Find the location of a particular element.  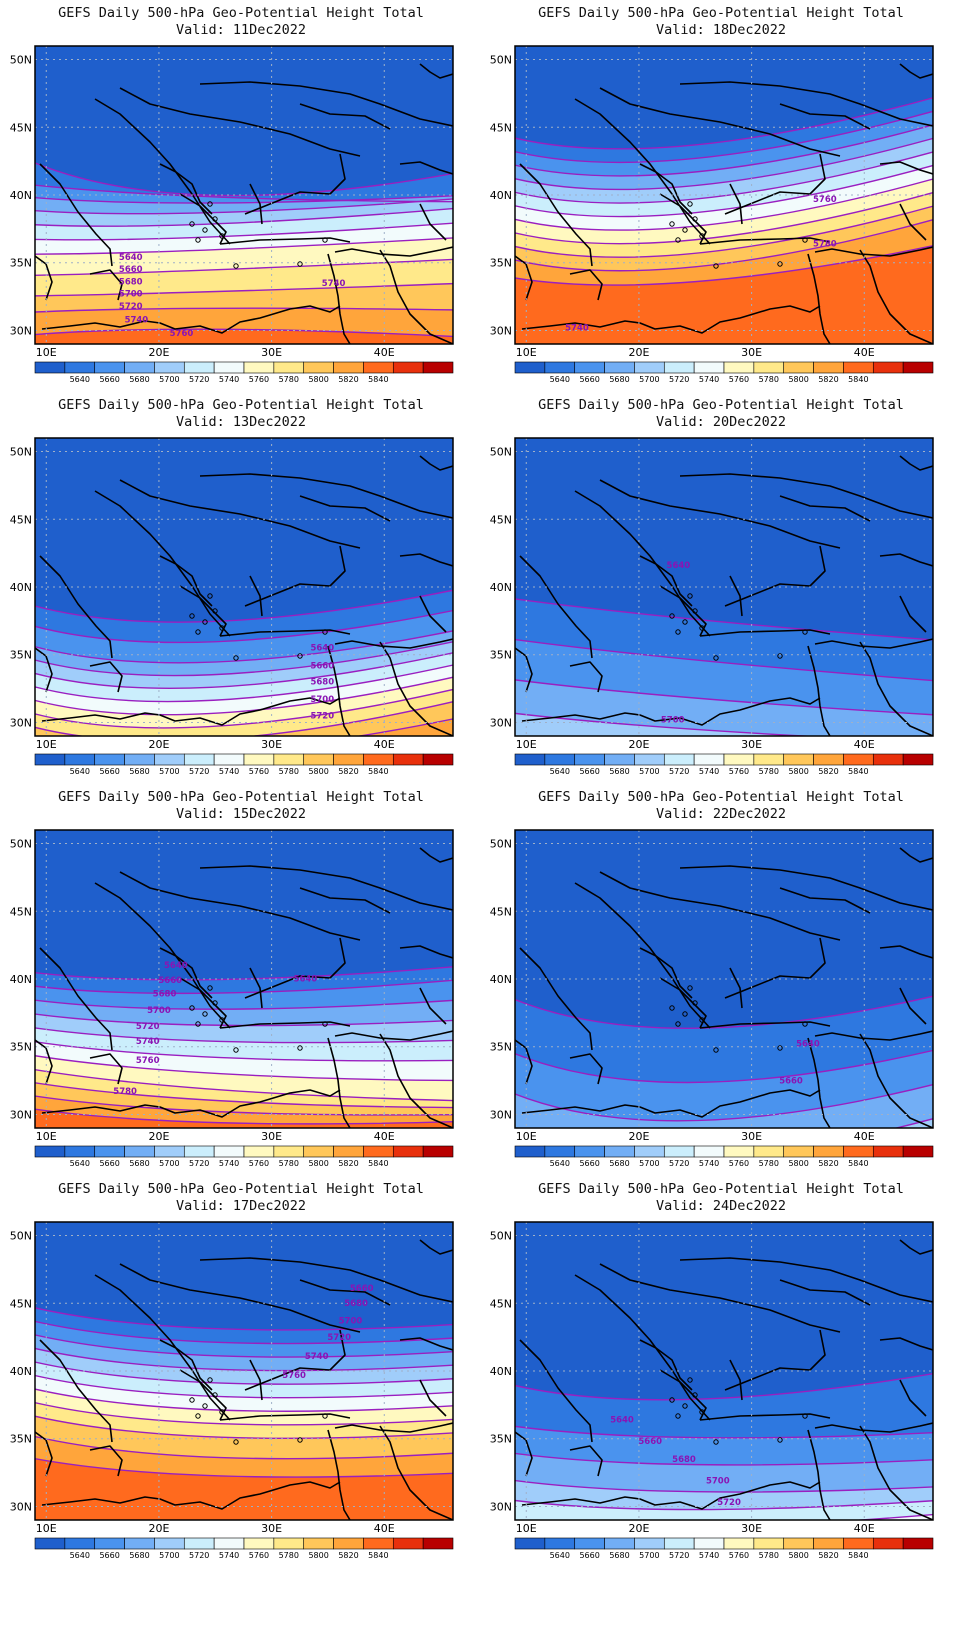

map-frame is located at coordinates (724, 587).